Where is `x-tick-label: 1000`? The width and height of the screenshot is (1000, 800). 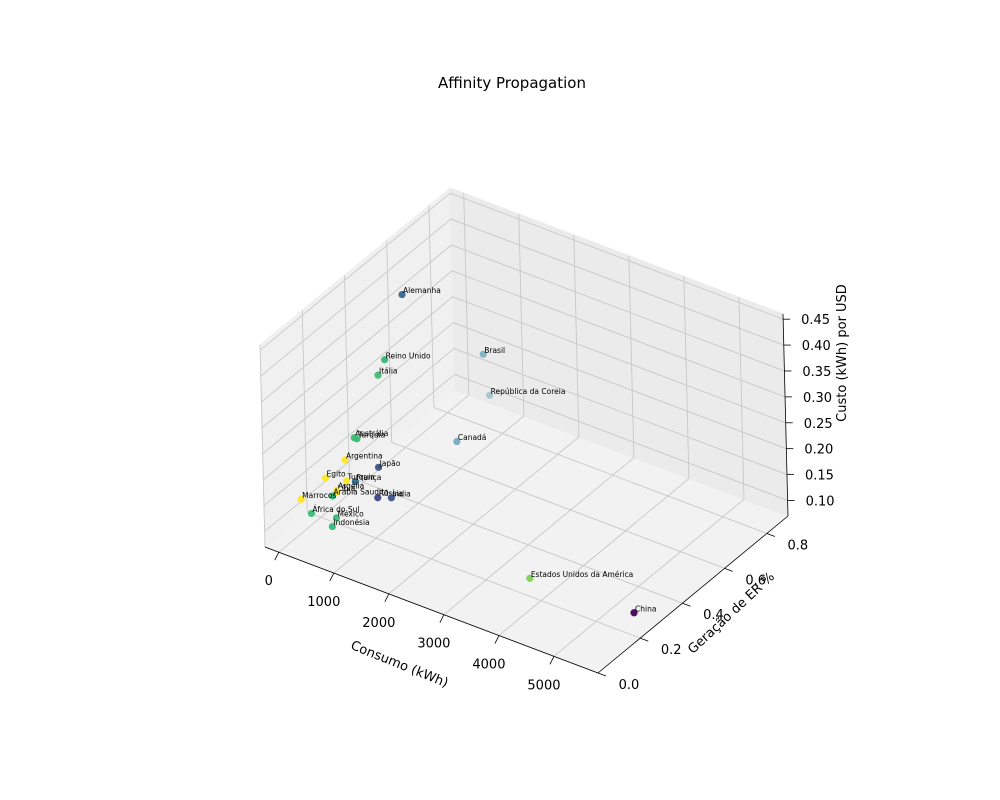 x-tick-label: 1000 is located at coordinates (323, 602).